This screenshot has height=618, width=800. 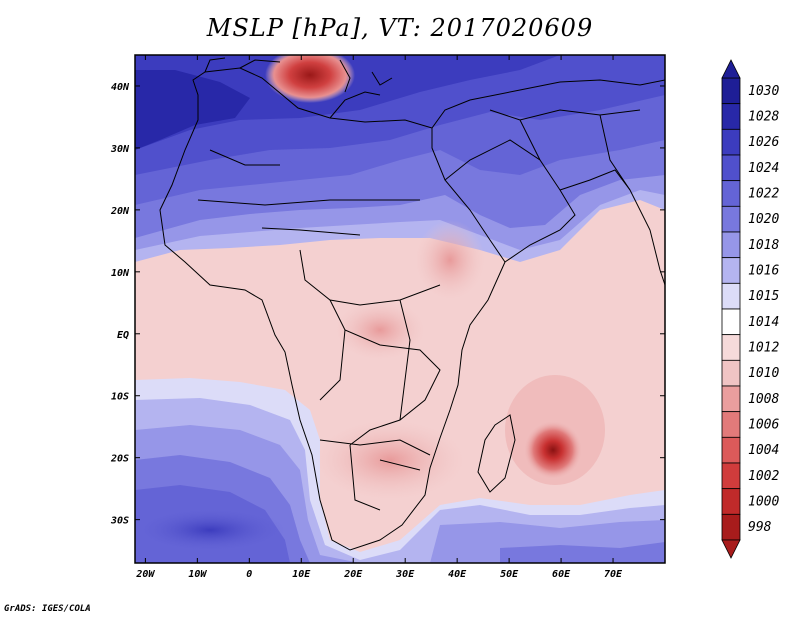 I want to click on tropical-cyclone-low, so click(x=553, y=450).